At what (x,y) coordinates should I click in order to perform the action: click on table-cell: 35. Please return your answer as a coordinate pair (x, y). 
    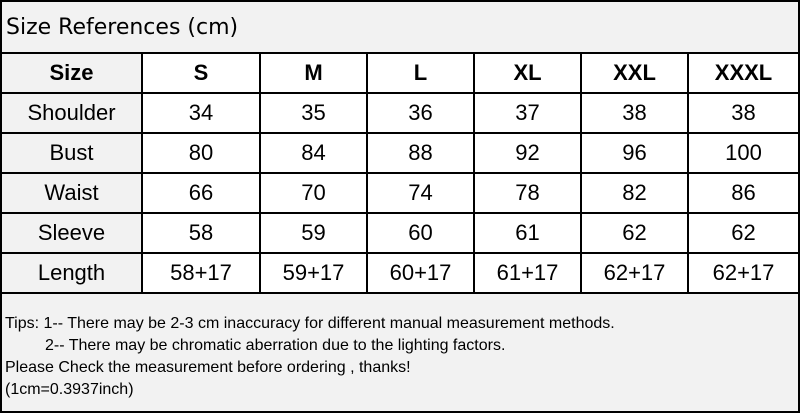
    Looking at the image, I should click on (313, 113).